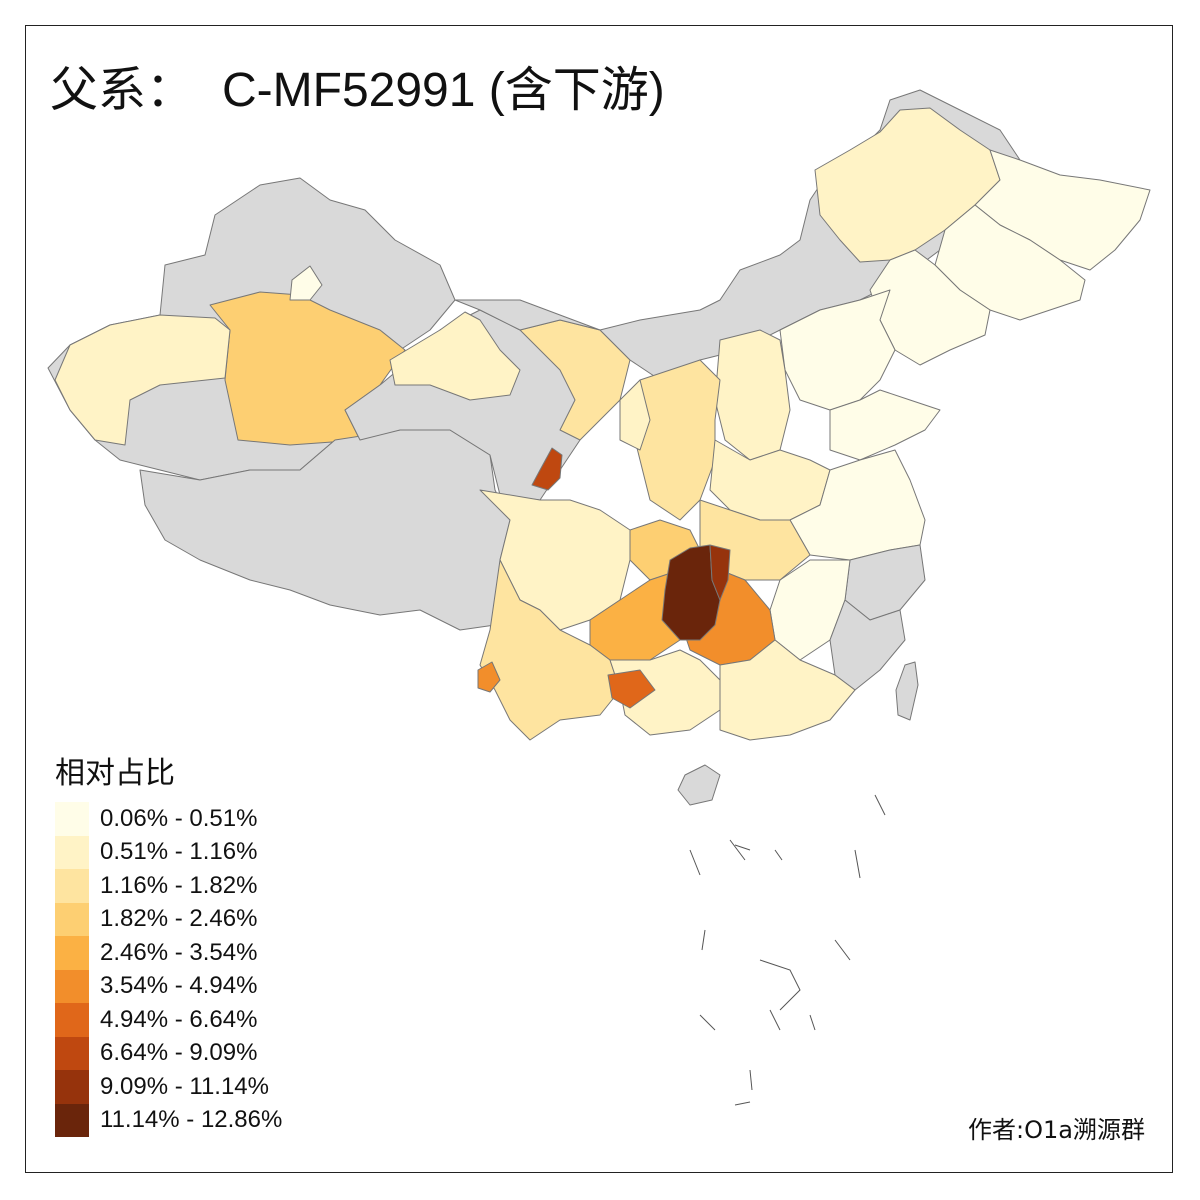 This screenshot has width=1200, height=1200. I want to click on region-yunnan-west, so click(489, 677).